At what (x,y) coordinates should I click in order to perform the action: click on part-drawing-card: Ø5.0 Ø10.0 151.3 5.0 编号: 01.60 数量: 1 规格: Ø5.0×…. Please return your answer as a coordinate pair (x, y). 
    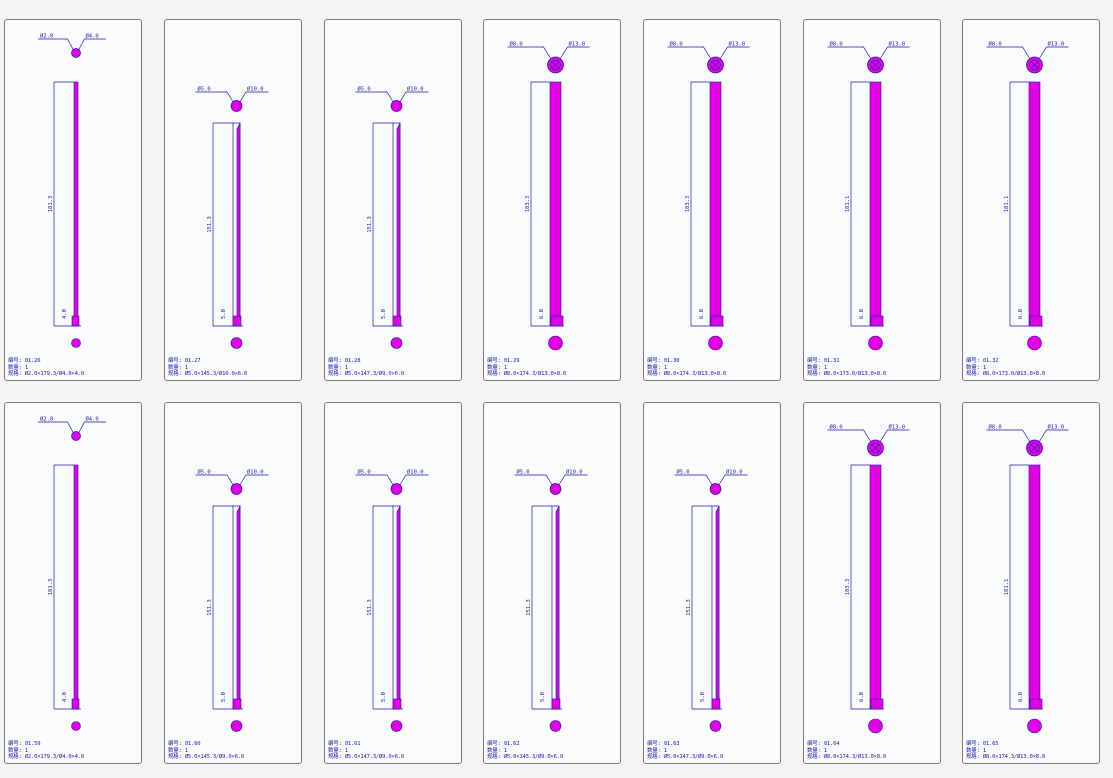
    Looking at the image, I should click on (233, 583).